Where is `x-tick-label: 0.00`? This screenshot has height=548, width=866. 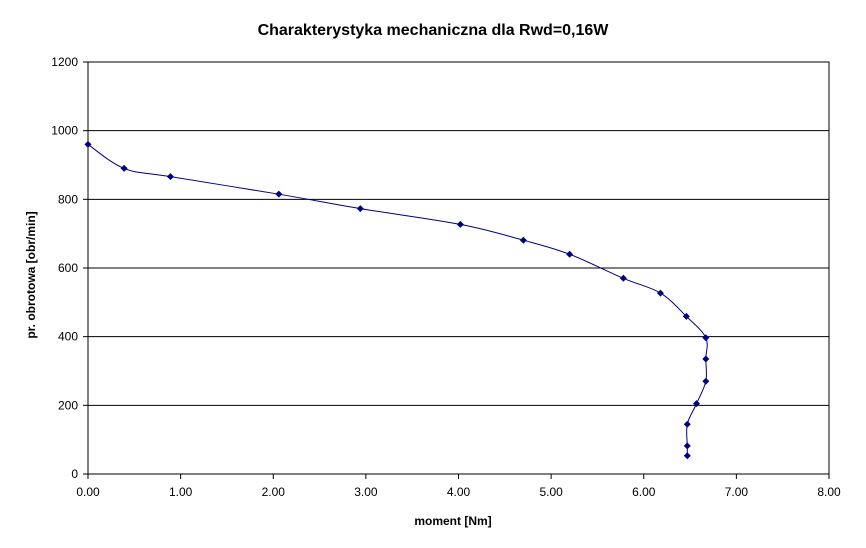 x-tick-label: 0.00 is located at coordinates (88, 492).